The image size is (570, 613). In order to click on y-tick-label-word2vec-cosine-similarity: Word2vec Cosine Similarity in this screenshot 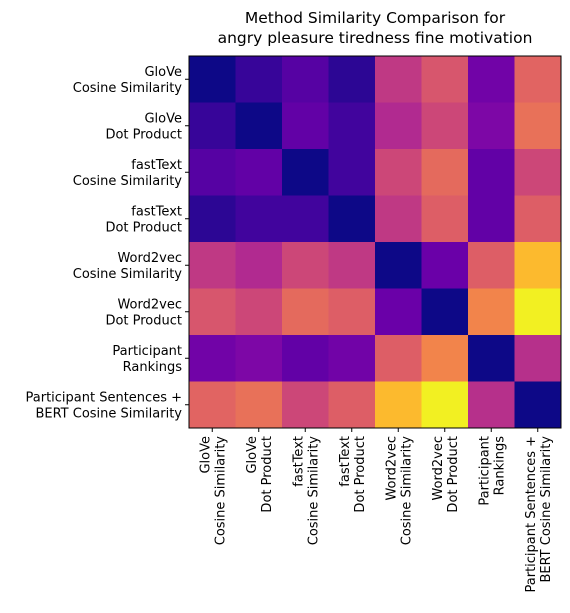, I will do `click(128, 266)`.